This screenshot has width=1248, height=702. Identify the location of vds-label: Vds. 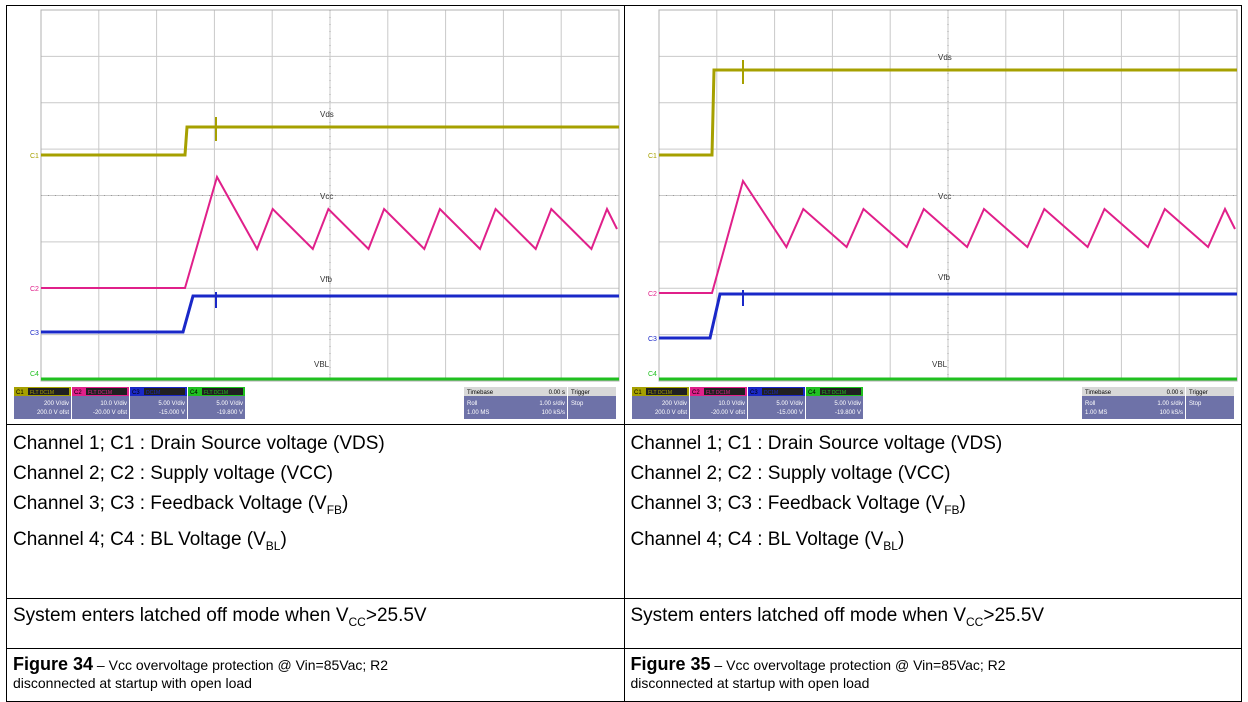
(327, 114).